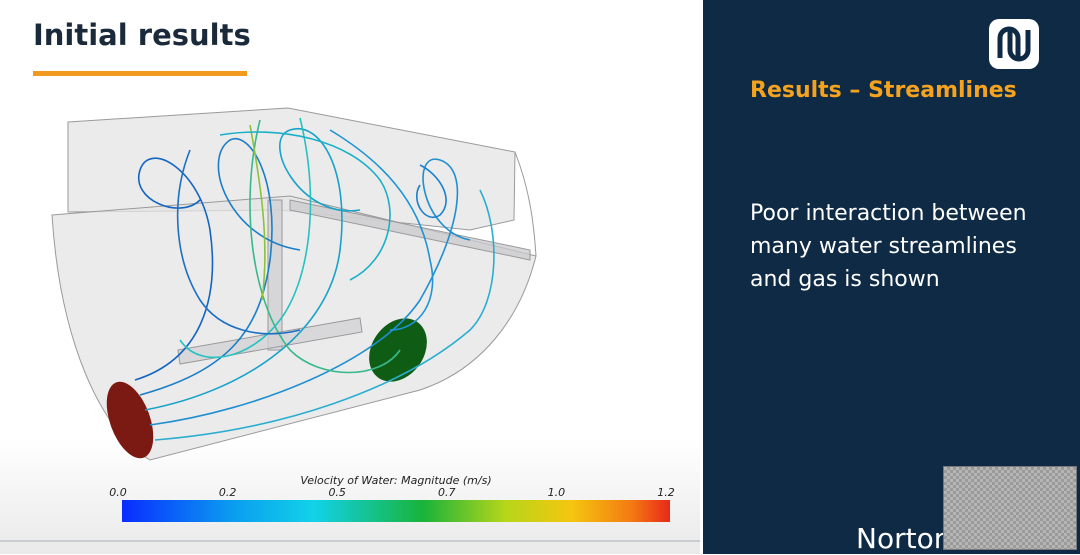 This screenshot has width=1080, height=555. I want to click on panel-heading: Results – Streamlines, so click(883, 90).